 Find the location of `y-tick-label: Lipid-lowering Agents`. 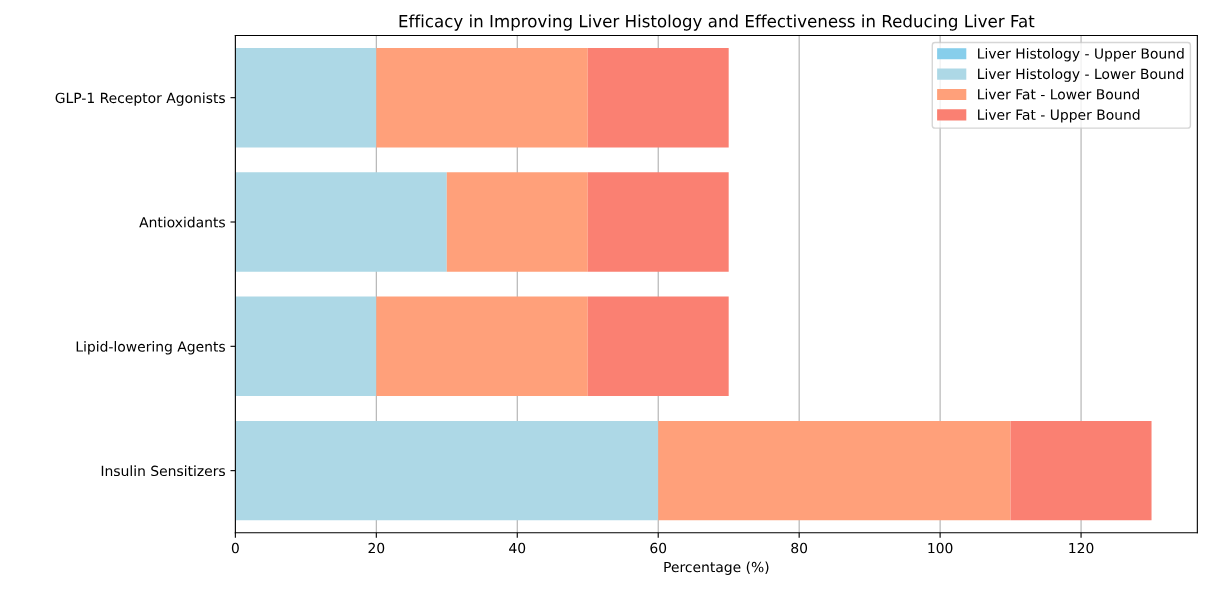

y-tick-label: Lipid-lowering Agents is located at coordinates (150, 348).